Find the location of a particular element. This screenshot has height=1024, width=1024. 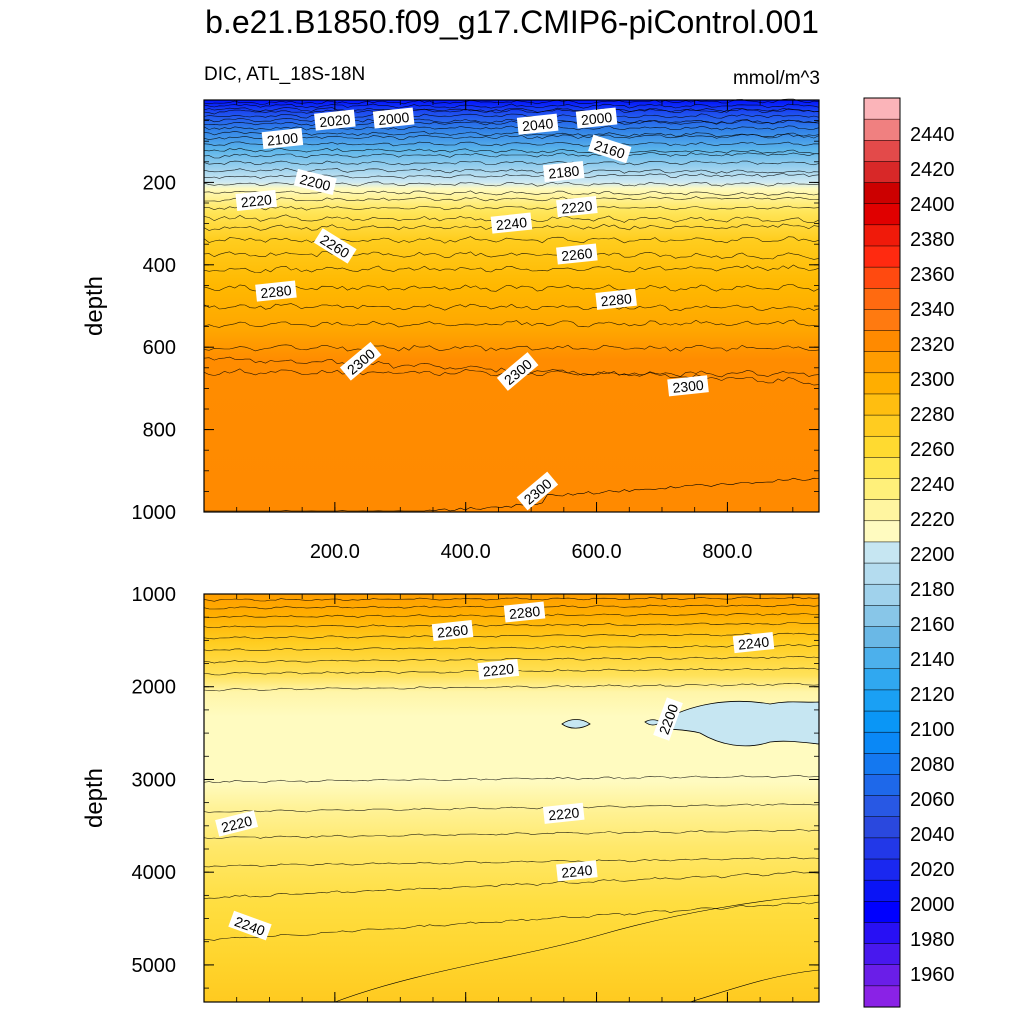

contour-label: 2200 is located at coordinates (315, 182).